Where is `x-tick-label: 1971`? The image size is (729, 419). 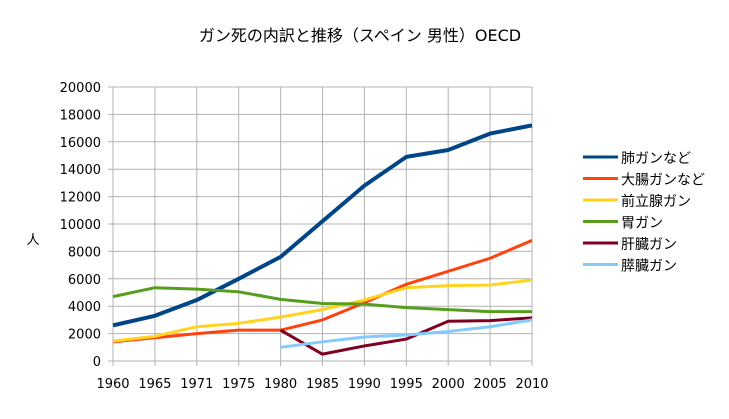 x-tick-label: 1971 is located at coordinates (196, 384).